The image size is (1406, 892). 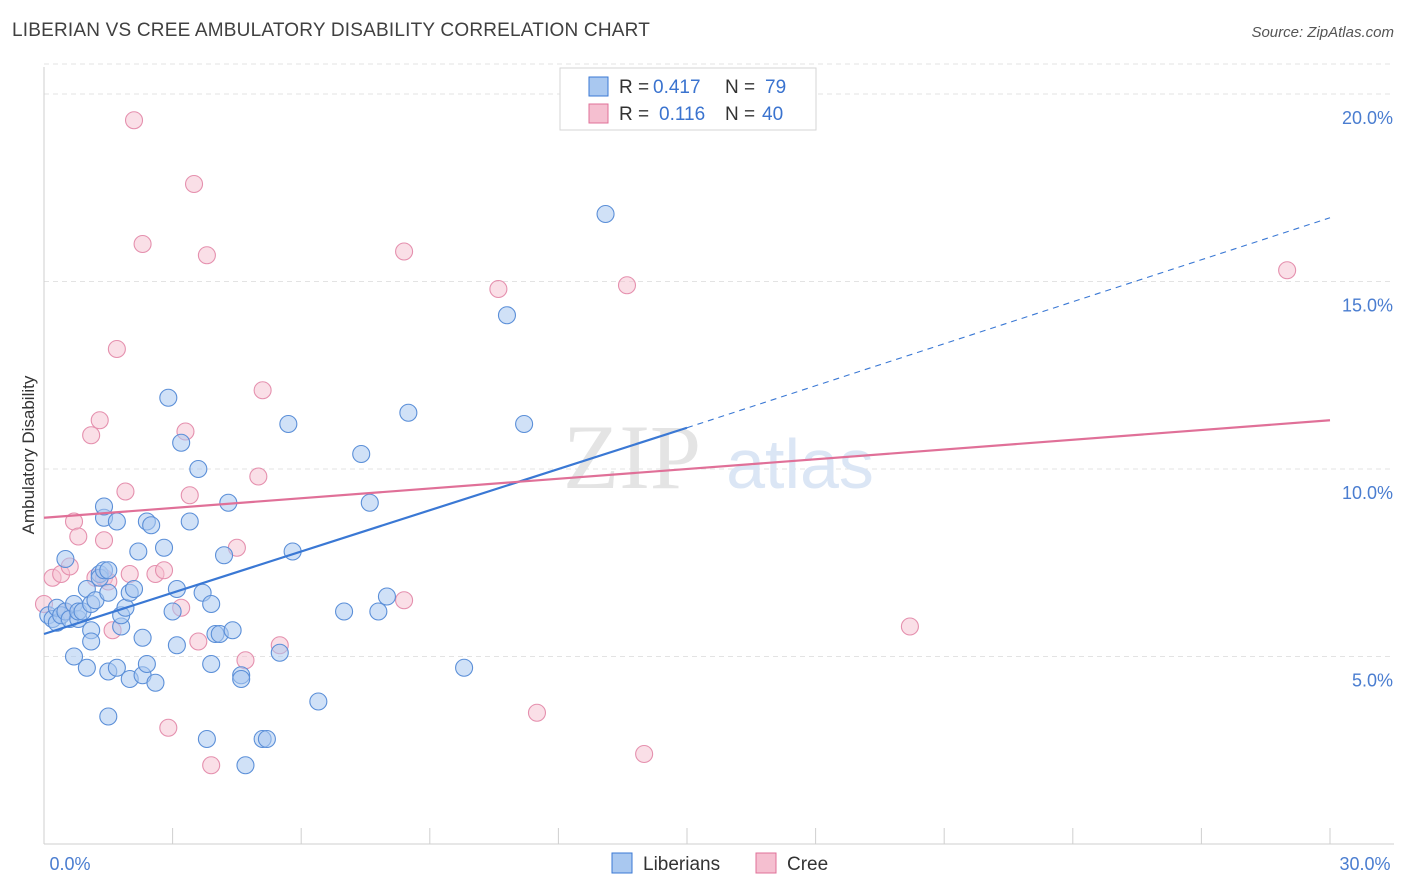 I want to click on y-tick-label: 5.0%, so click(x=1372, y=681).